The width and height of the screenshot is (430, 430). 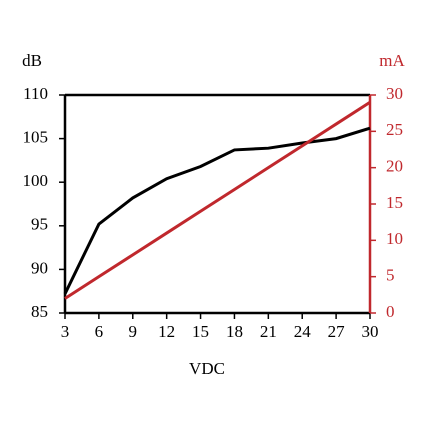 What do you see at coordinates (303, 331) in the screenshot?
I see `x-tick-label: 24` at bounding box center [303, 331].